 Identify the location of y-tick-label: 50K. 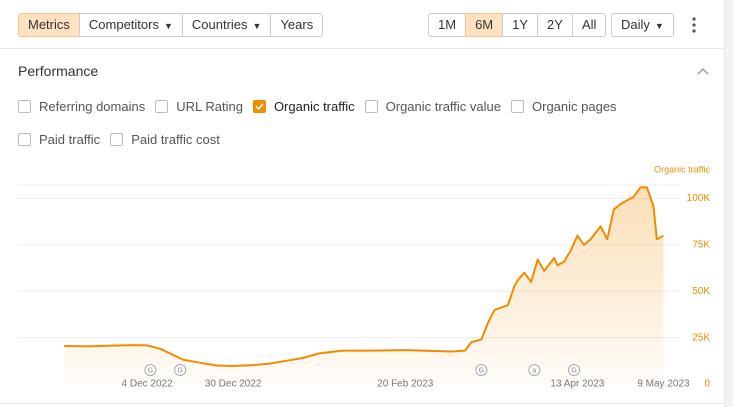
(701, 291).